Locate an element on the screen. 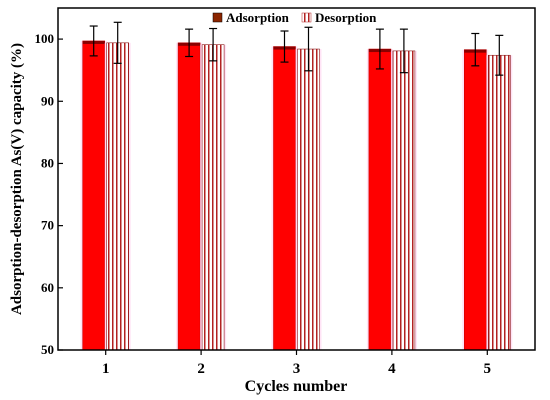  x-tick-label: 3 is located at coordinates (297, 369).